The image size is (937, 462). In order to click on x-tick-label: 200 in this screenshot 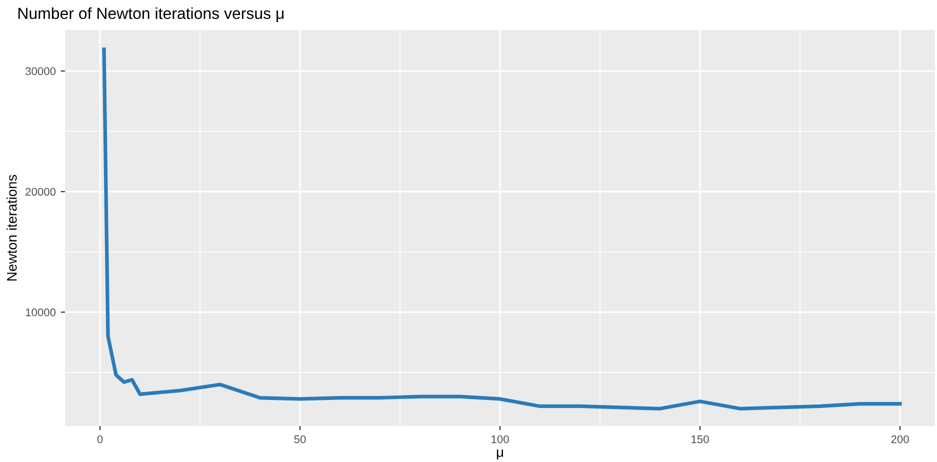, I will do `click(900, 439)`.